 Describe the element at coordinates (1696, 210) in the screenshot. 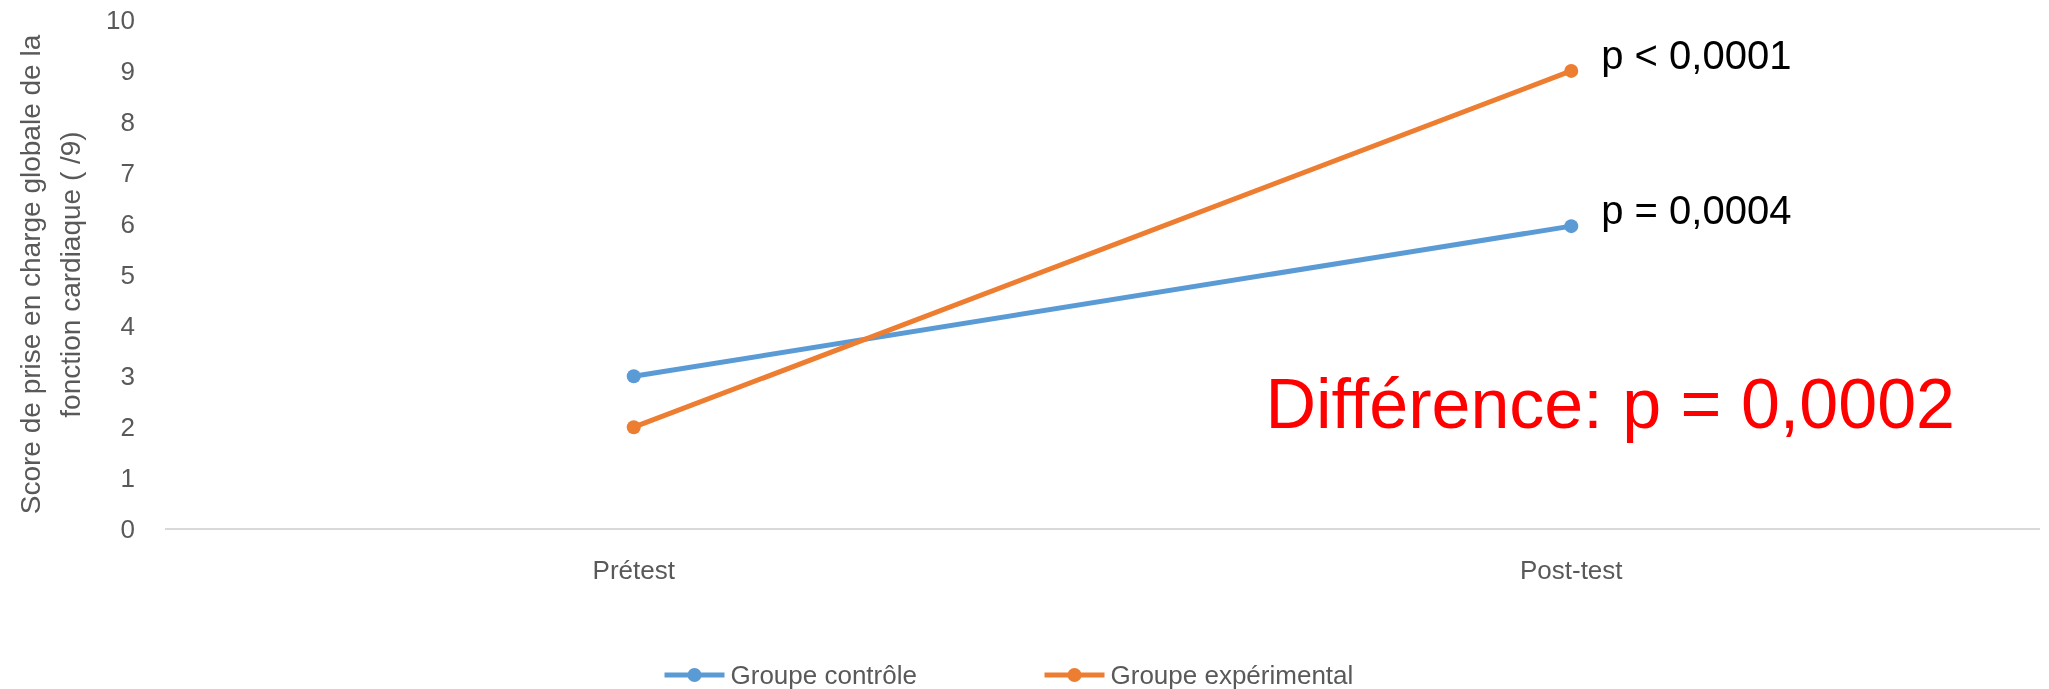

I see `annotation: p = 0,0004` at that location.